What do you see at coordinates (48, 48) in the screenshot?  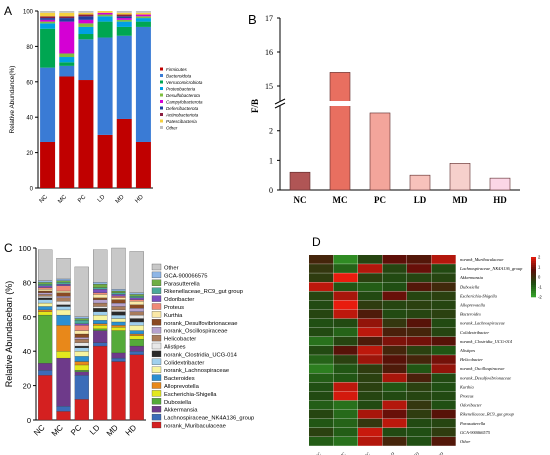 I see `bar-segment-nc-verrucomicrobiota` at bounding box center [48, 48].